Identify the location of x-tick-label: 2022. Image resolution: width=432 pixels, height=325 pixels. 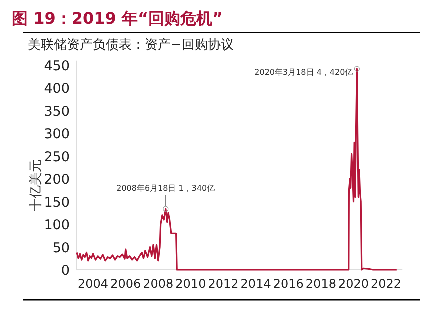
(386, 284).